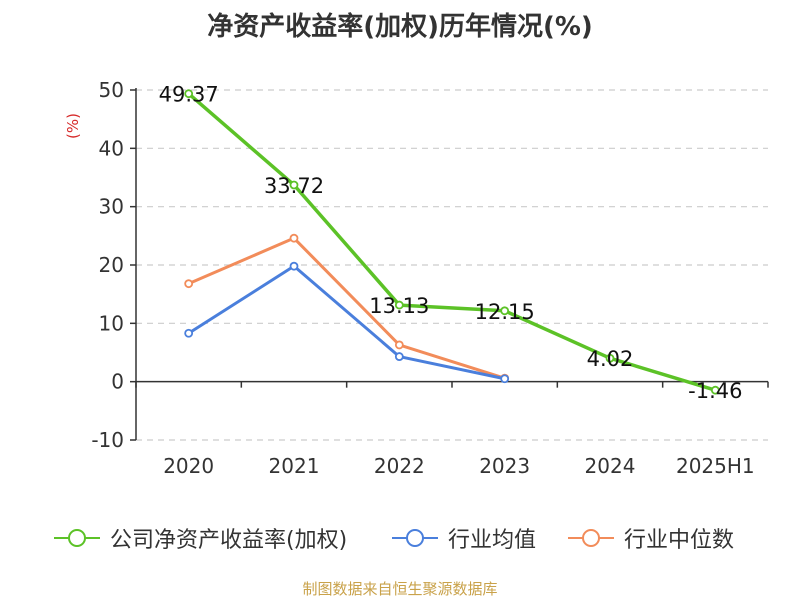  Describe the element at coordinates (399, 466) in the screenshot. I see `x-tick-label: 2022` at that location.